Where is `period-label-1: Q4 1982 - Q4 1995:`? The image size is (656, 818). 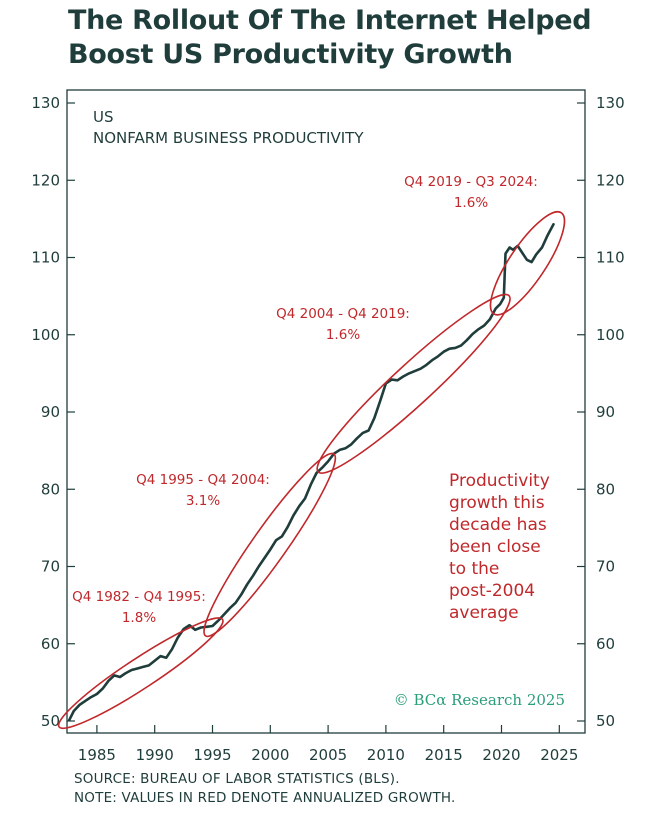
period-label-1: Q4 1982 - Q4 1995: is located at coordinates (139, 597).